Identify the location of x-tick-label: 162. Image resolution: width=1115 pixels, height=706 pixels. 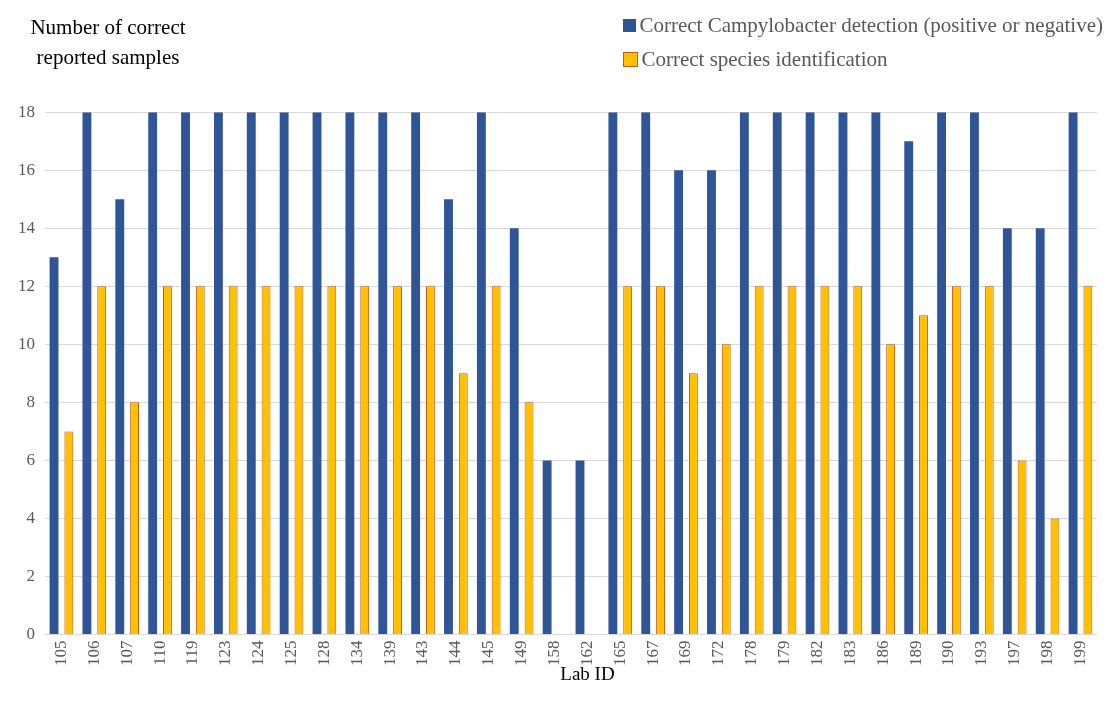
(586, 653).